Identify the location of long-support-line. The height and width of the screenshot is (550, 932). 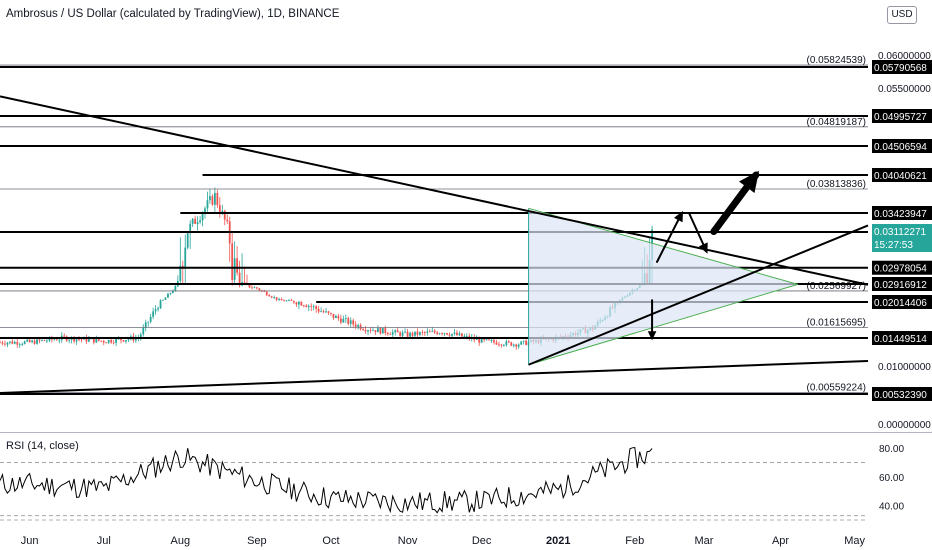
(434, 377).